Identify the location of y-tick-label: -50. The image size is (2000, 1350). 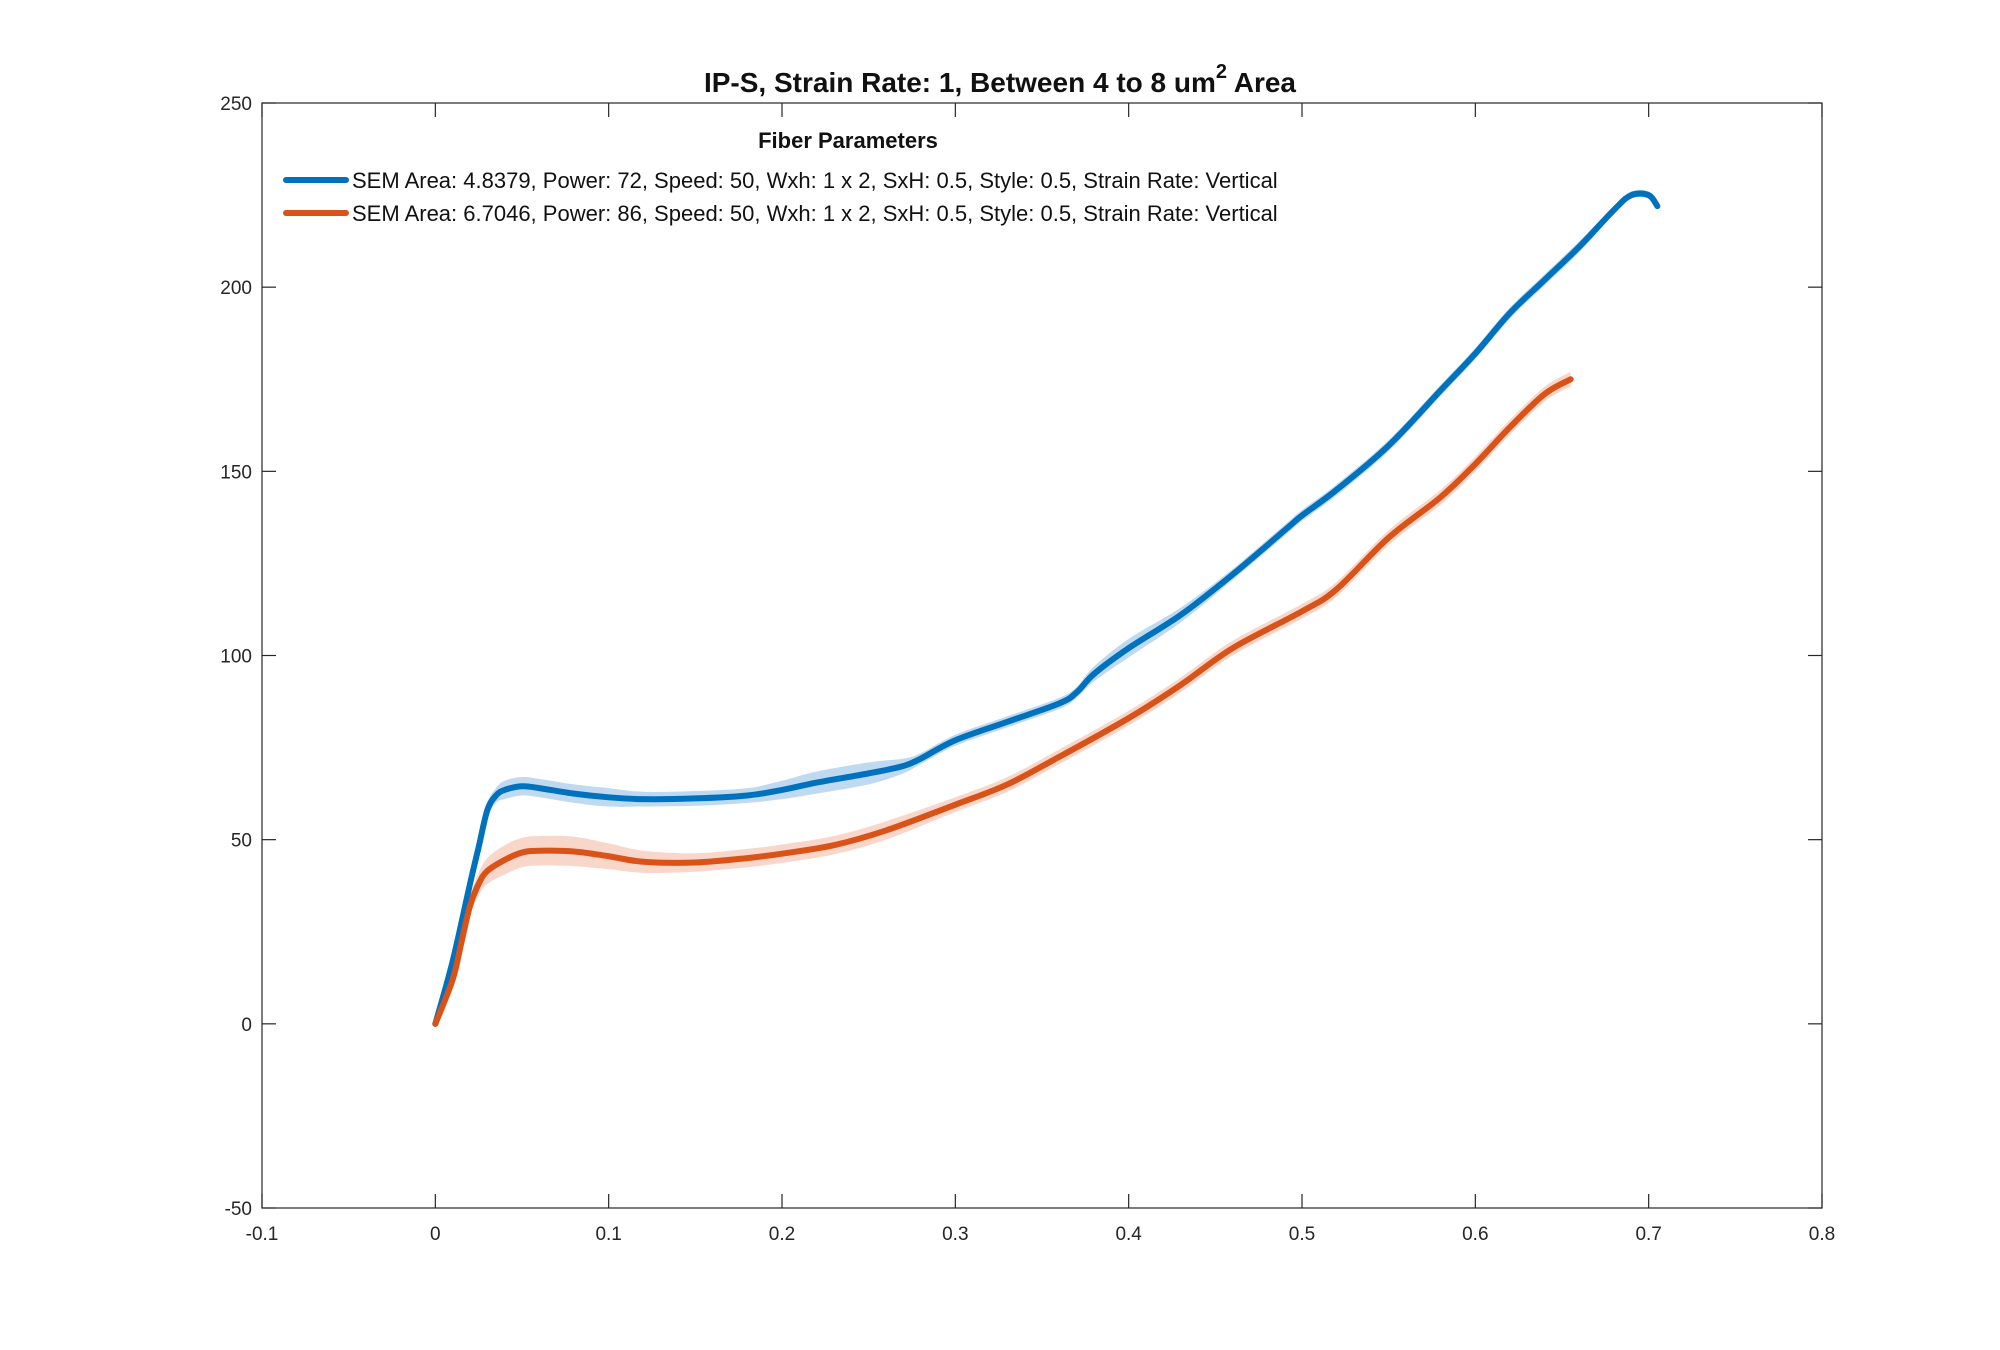
(238, 1209).